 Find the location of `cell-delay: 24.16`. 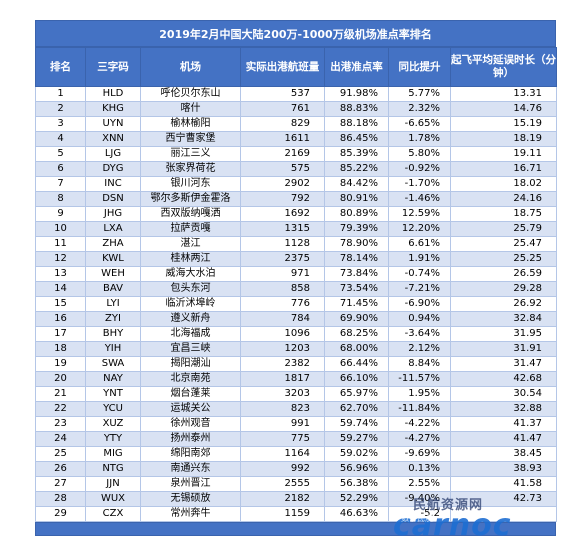

cell-delay: 24.16 is located at coordinates (503, 199).